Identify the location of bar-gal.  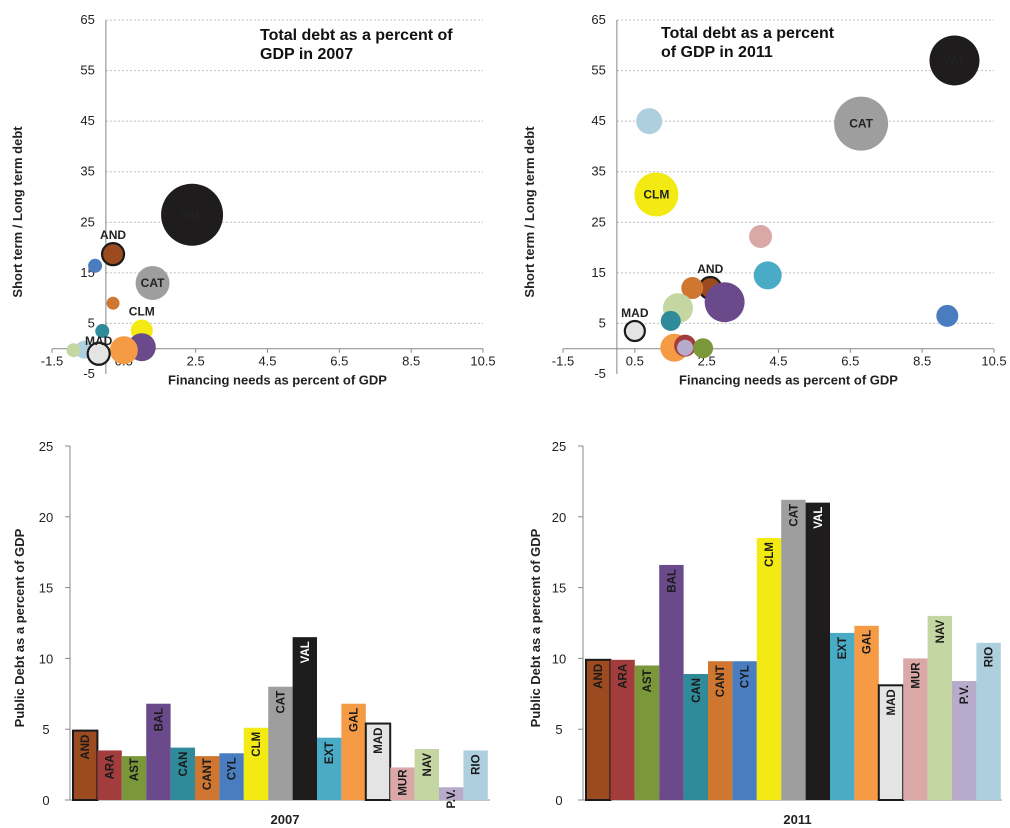
(353, 751).